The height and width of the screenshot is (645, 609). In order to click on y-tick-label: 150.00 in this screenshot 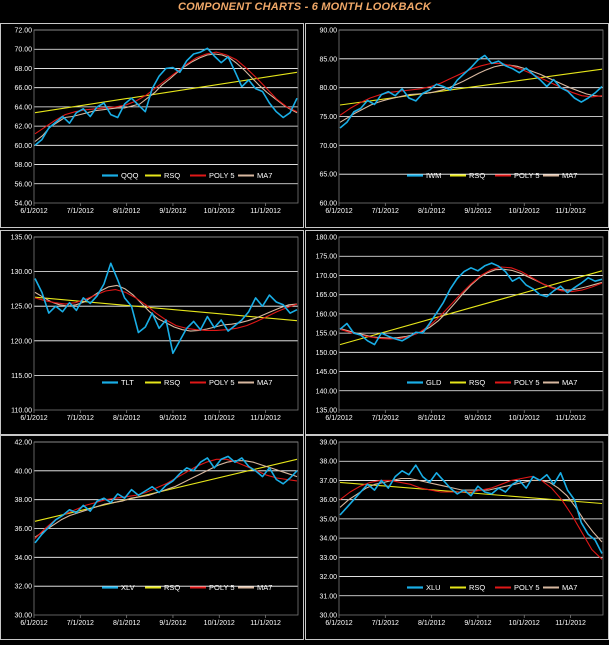, I will do `click(327, 353)`.